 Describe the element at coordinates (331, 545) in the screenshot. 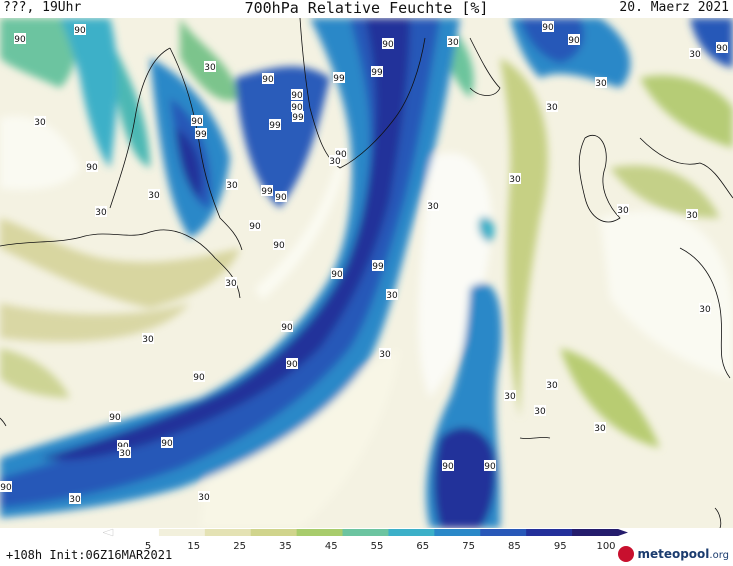

I see `colorbar-tick-label: 45` at that location.